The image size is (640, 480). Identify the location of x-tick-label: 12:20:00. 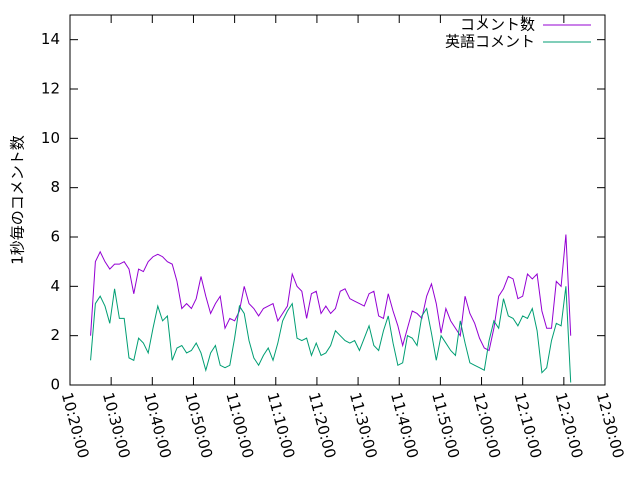
(569, 426).